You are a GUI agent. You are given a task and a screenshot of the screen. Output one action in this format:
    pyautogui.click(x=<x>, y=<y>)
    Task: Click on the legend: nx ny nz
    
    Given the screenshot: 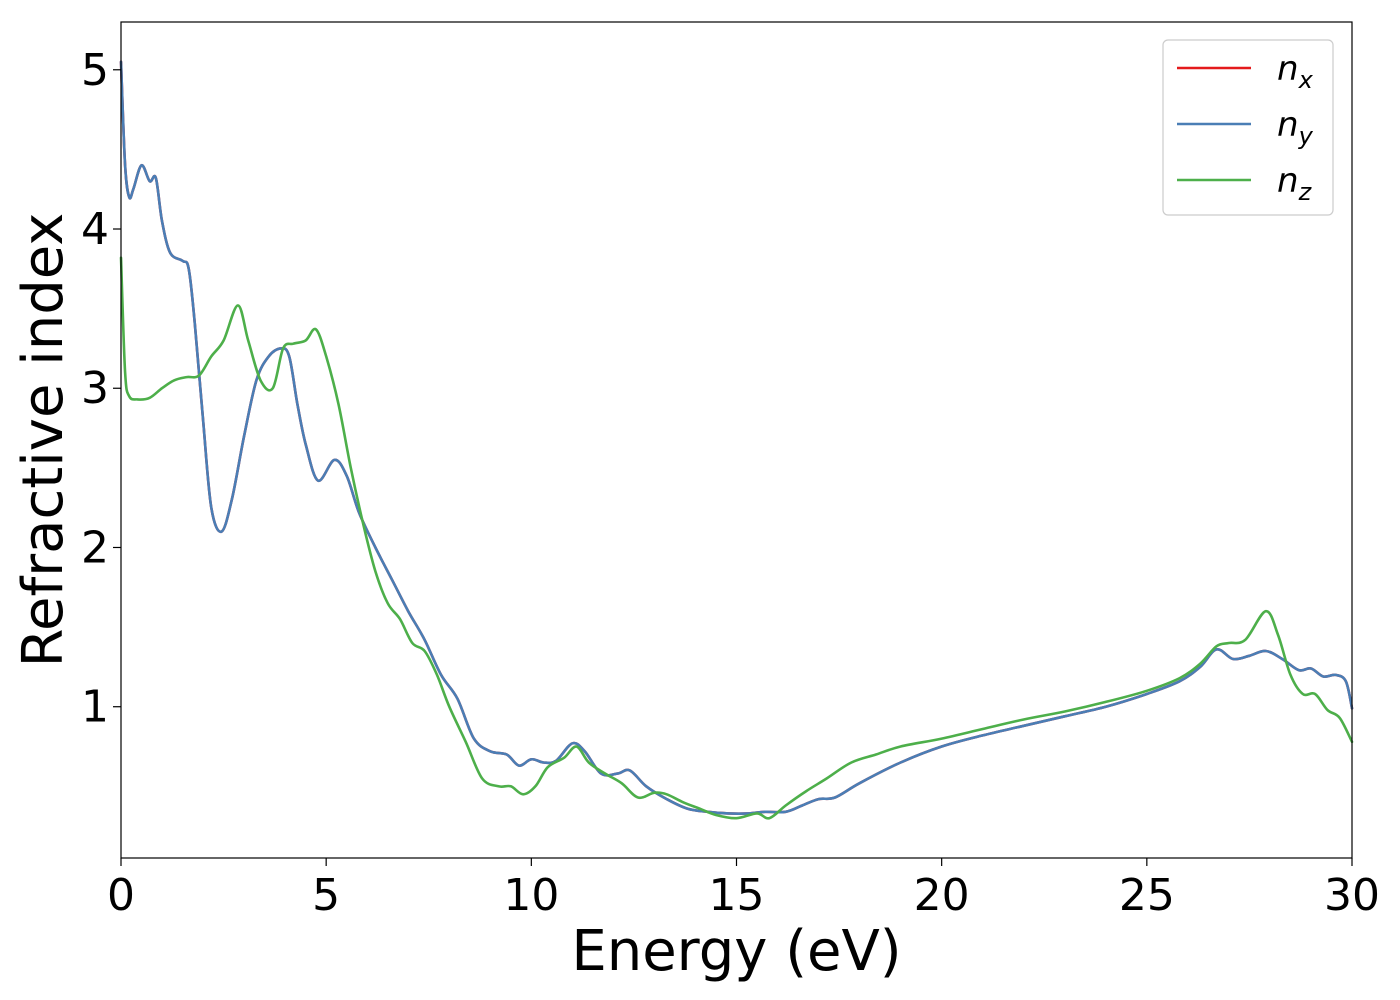 What is the action you would take?
    pyautogui.click(x=1248, y=127)
    